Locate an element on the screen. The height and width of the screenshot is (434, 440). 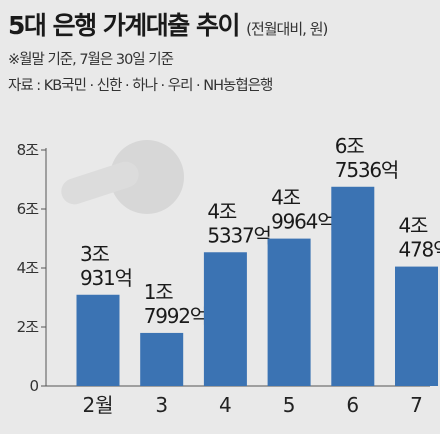
data-label-line2: 478억 is located at coordinates (419, 250).